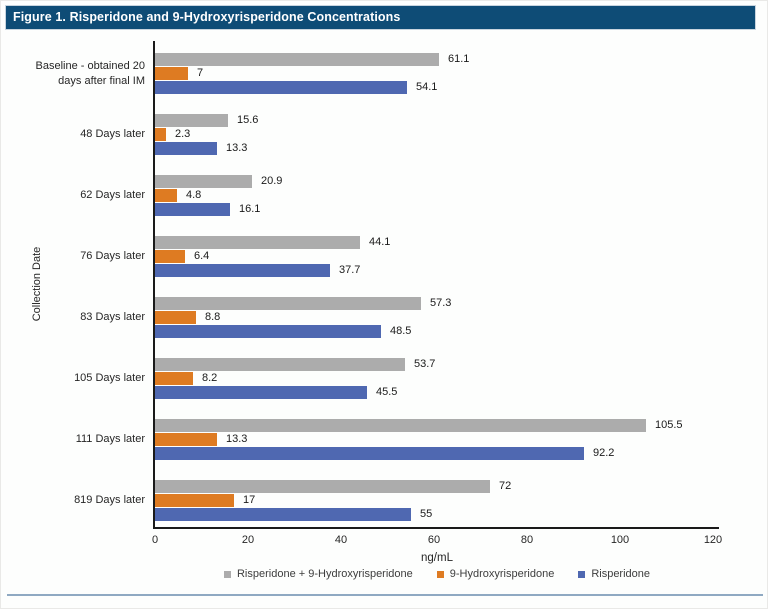 The height and width of the screenshot is (609, 768). What do you see at coordinates (110, 439) in the screenshot?
I see `category-label: 111 Days later` at bounding box center [110, 439].